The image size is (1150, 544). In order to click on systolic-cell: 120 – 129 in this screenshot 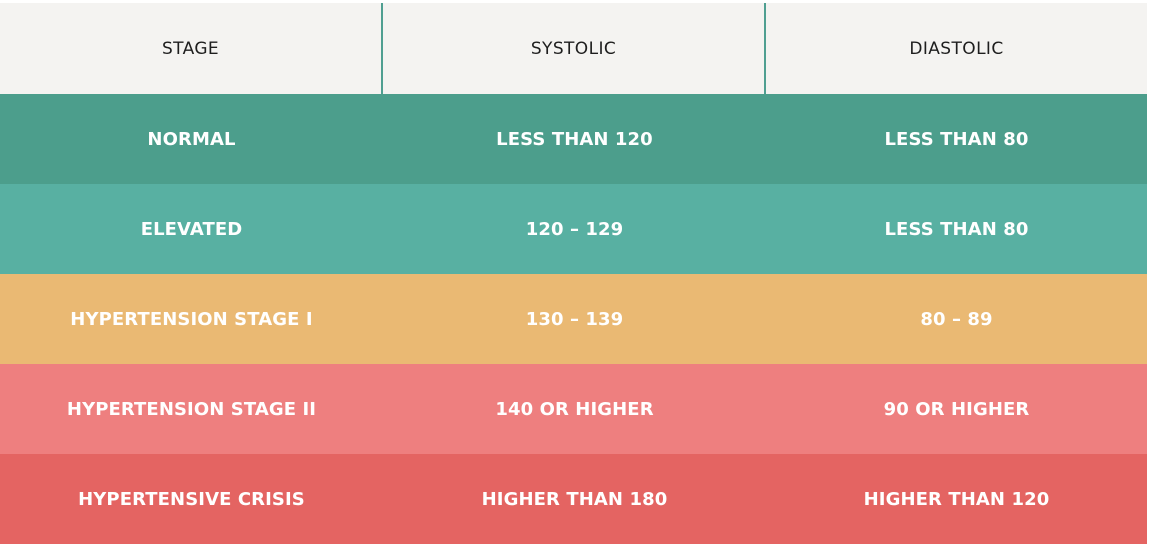, I will do `click(574, 229)`.